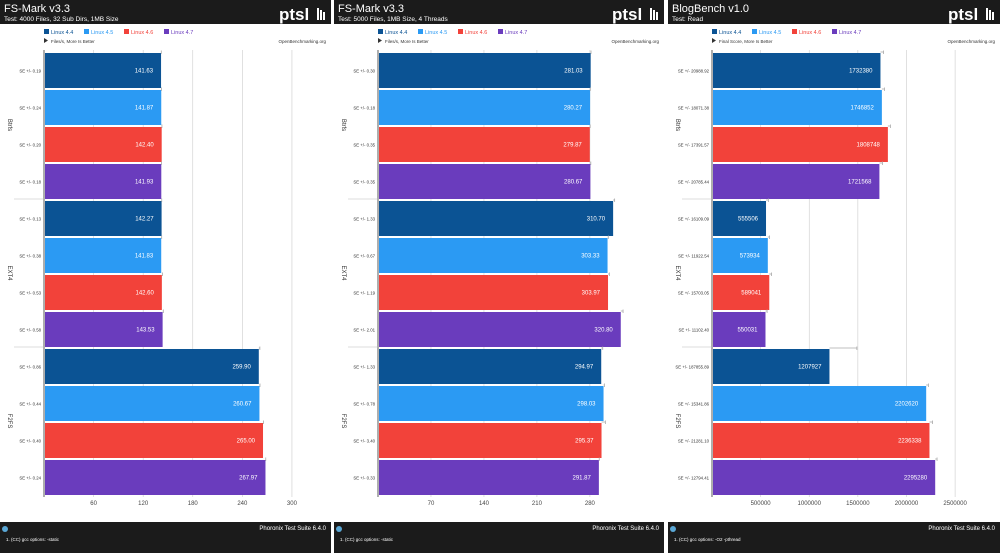 The height and width of the screenshot is (558, 1000). Describe the element at coordinates (30, 367) in the screenshot. I see `error-label: SE +/- 0.86` at that location.